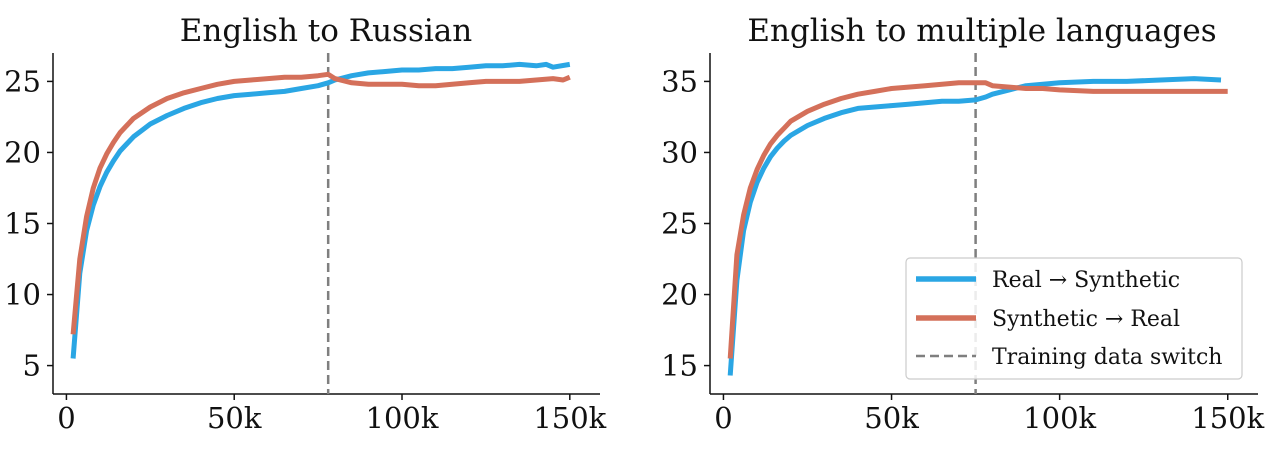  I want to click on legend-item-synthetic-to-real: Synthetic → Real, so click(1048, 319).